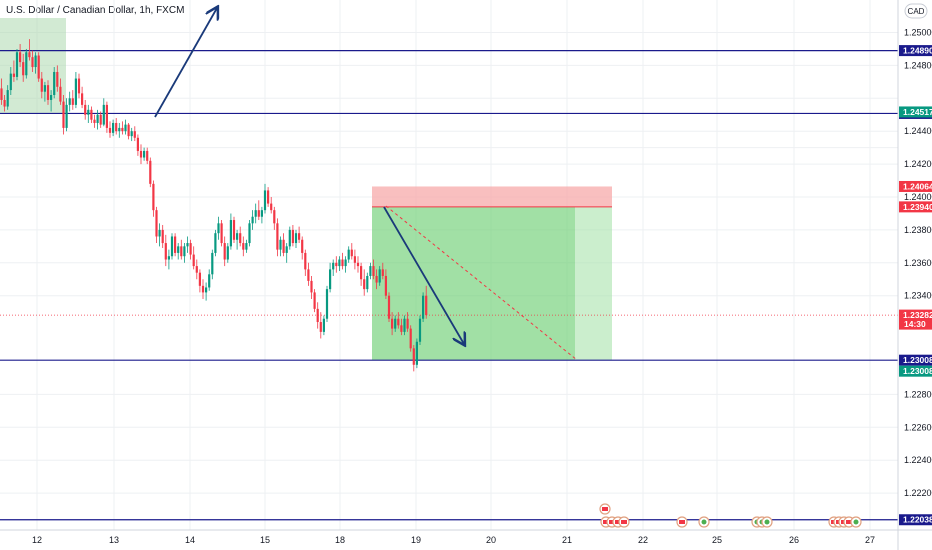  What do you see at coordinates (466, 537) in the screenshot?
I see `time-axis: 12 13 14 15 18 19 20 21 22 25 26 27` at bounding box center [466, 537].